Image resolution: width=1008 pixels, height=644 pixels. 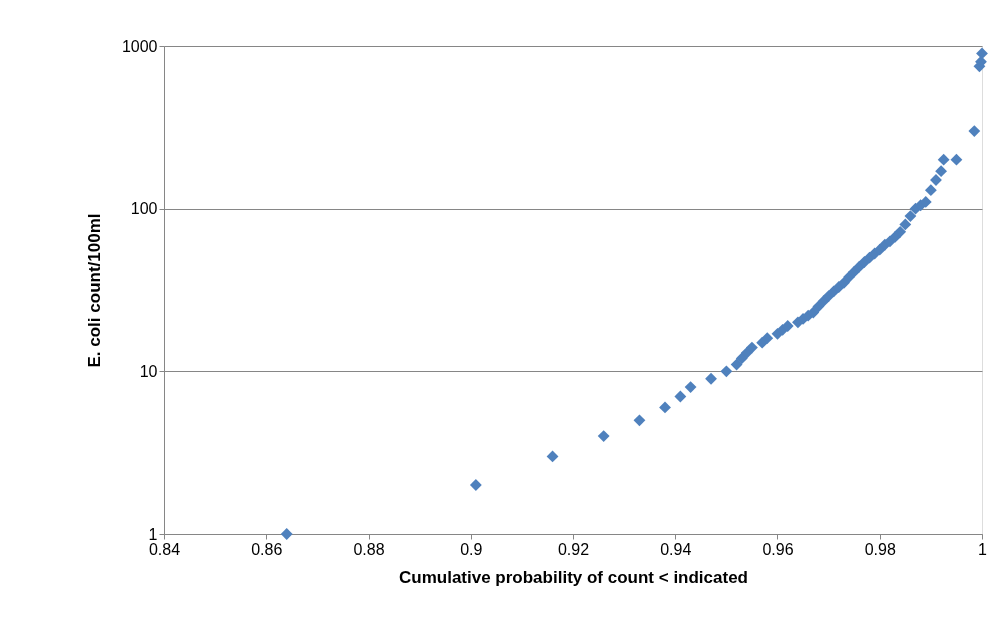 What do you see at coordinates (144, 209) in the screenshot?
I see `y-tick-label: 100` at bounding box center [144, 209].